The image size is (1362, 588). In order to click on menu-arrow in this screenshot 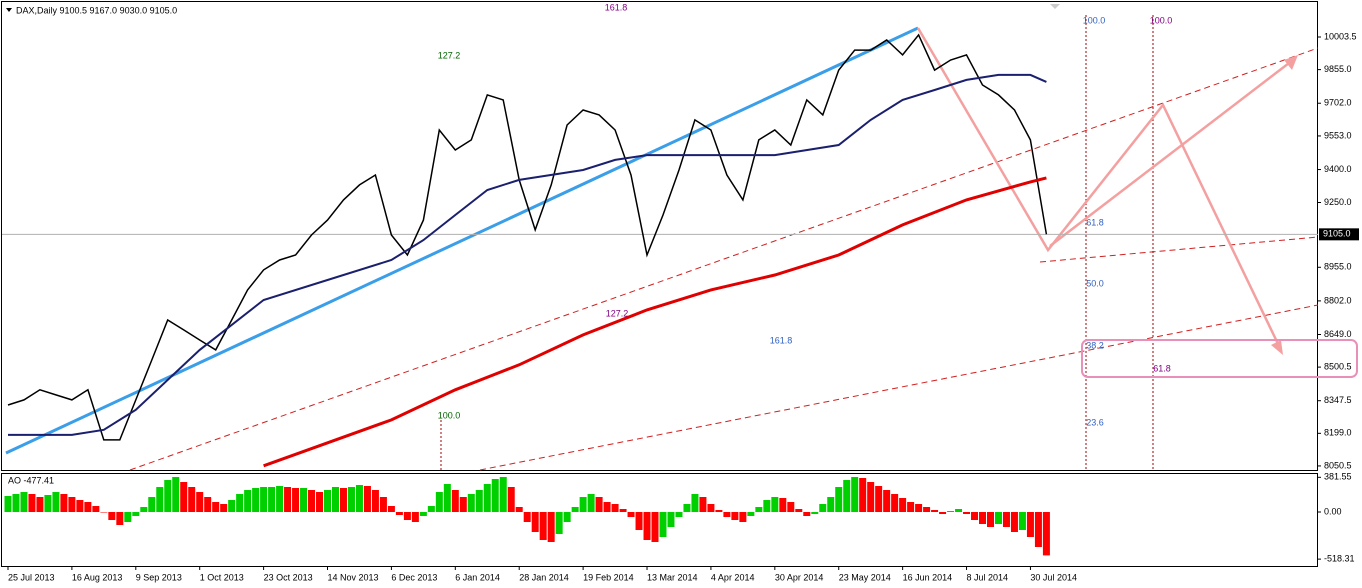, I will do `click(9, 10)`.